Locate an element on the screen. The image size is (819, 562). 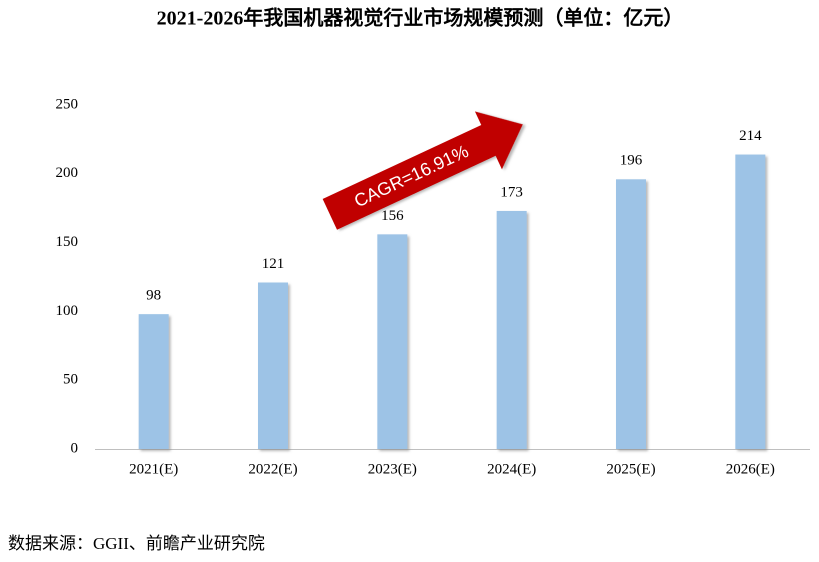
chart-title: 2021-2026年我国机器视觉行业市场规模预测（单位：亿元） is located at coordinates (420, 18).